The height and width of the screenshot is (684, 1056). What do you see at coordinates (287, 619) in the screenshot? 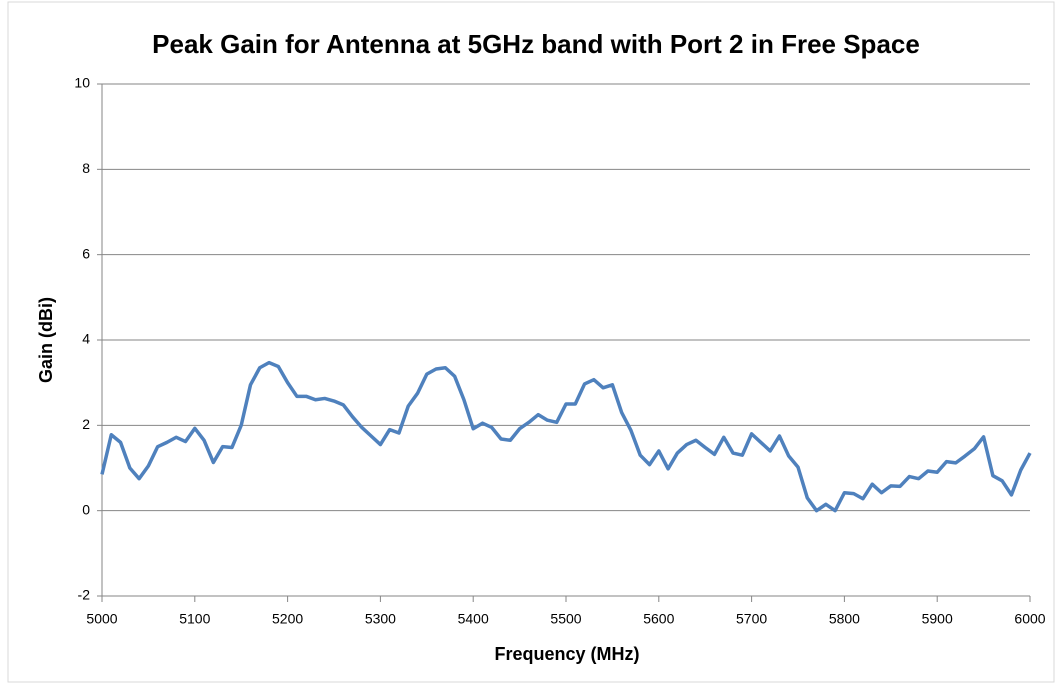
I see `x-tick-label: 5200` at bounding box center [287, 619].